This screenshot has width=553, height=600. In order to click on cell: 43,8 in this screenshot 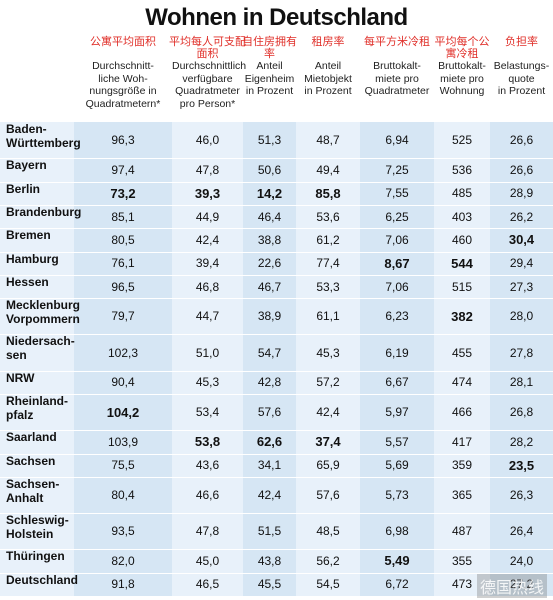, I will do `click(269, 560)`.